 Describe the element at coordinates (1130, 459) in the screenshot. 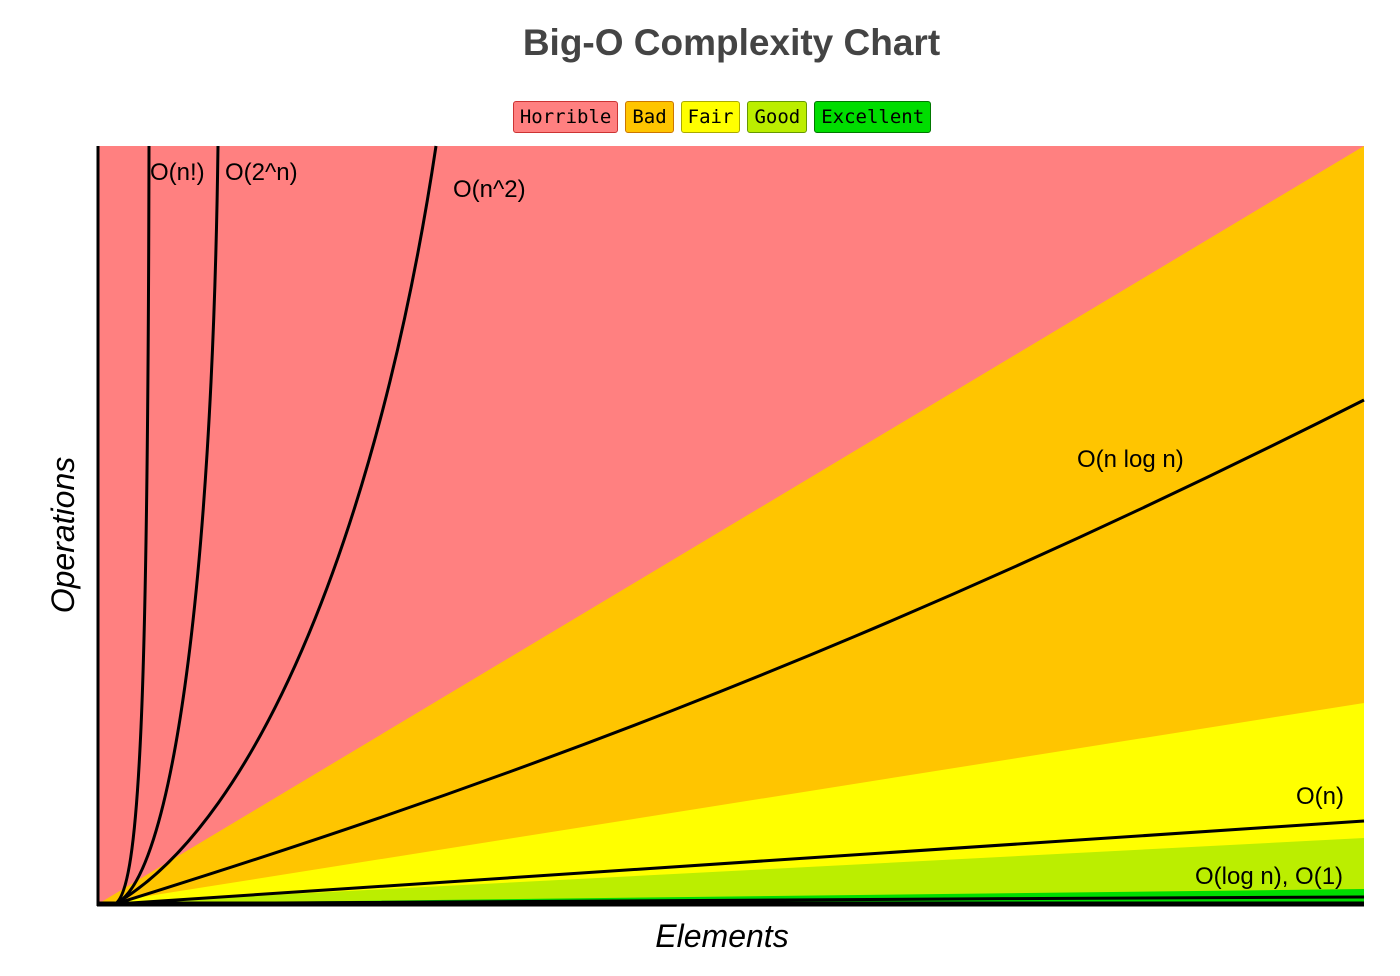

I see `label-linearithmic: O(n log n)` at that location.